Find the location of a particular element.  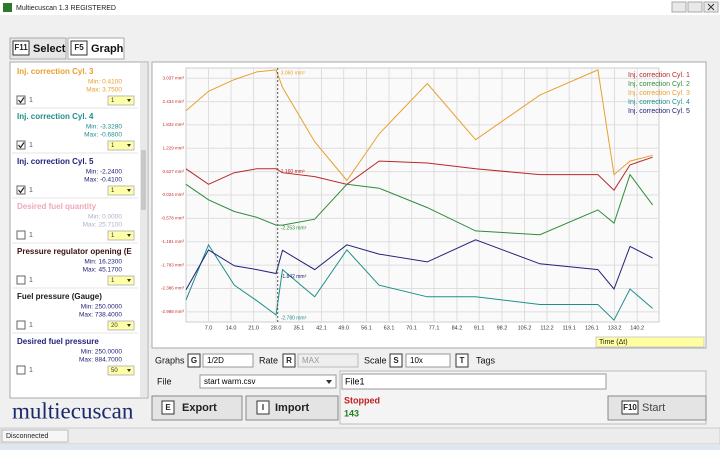

start-button is located at coordinates (657, 408).